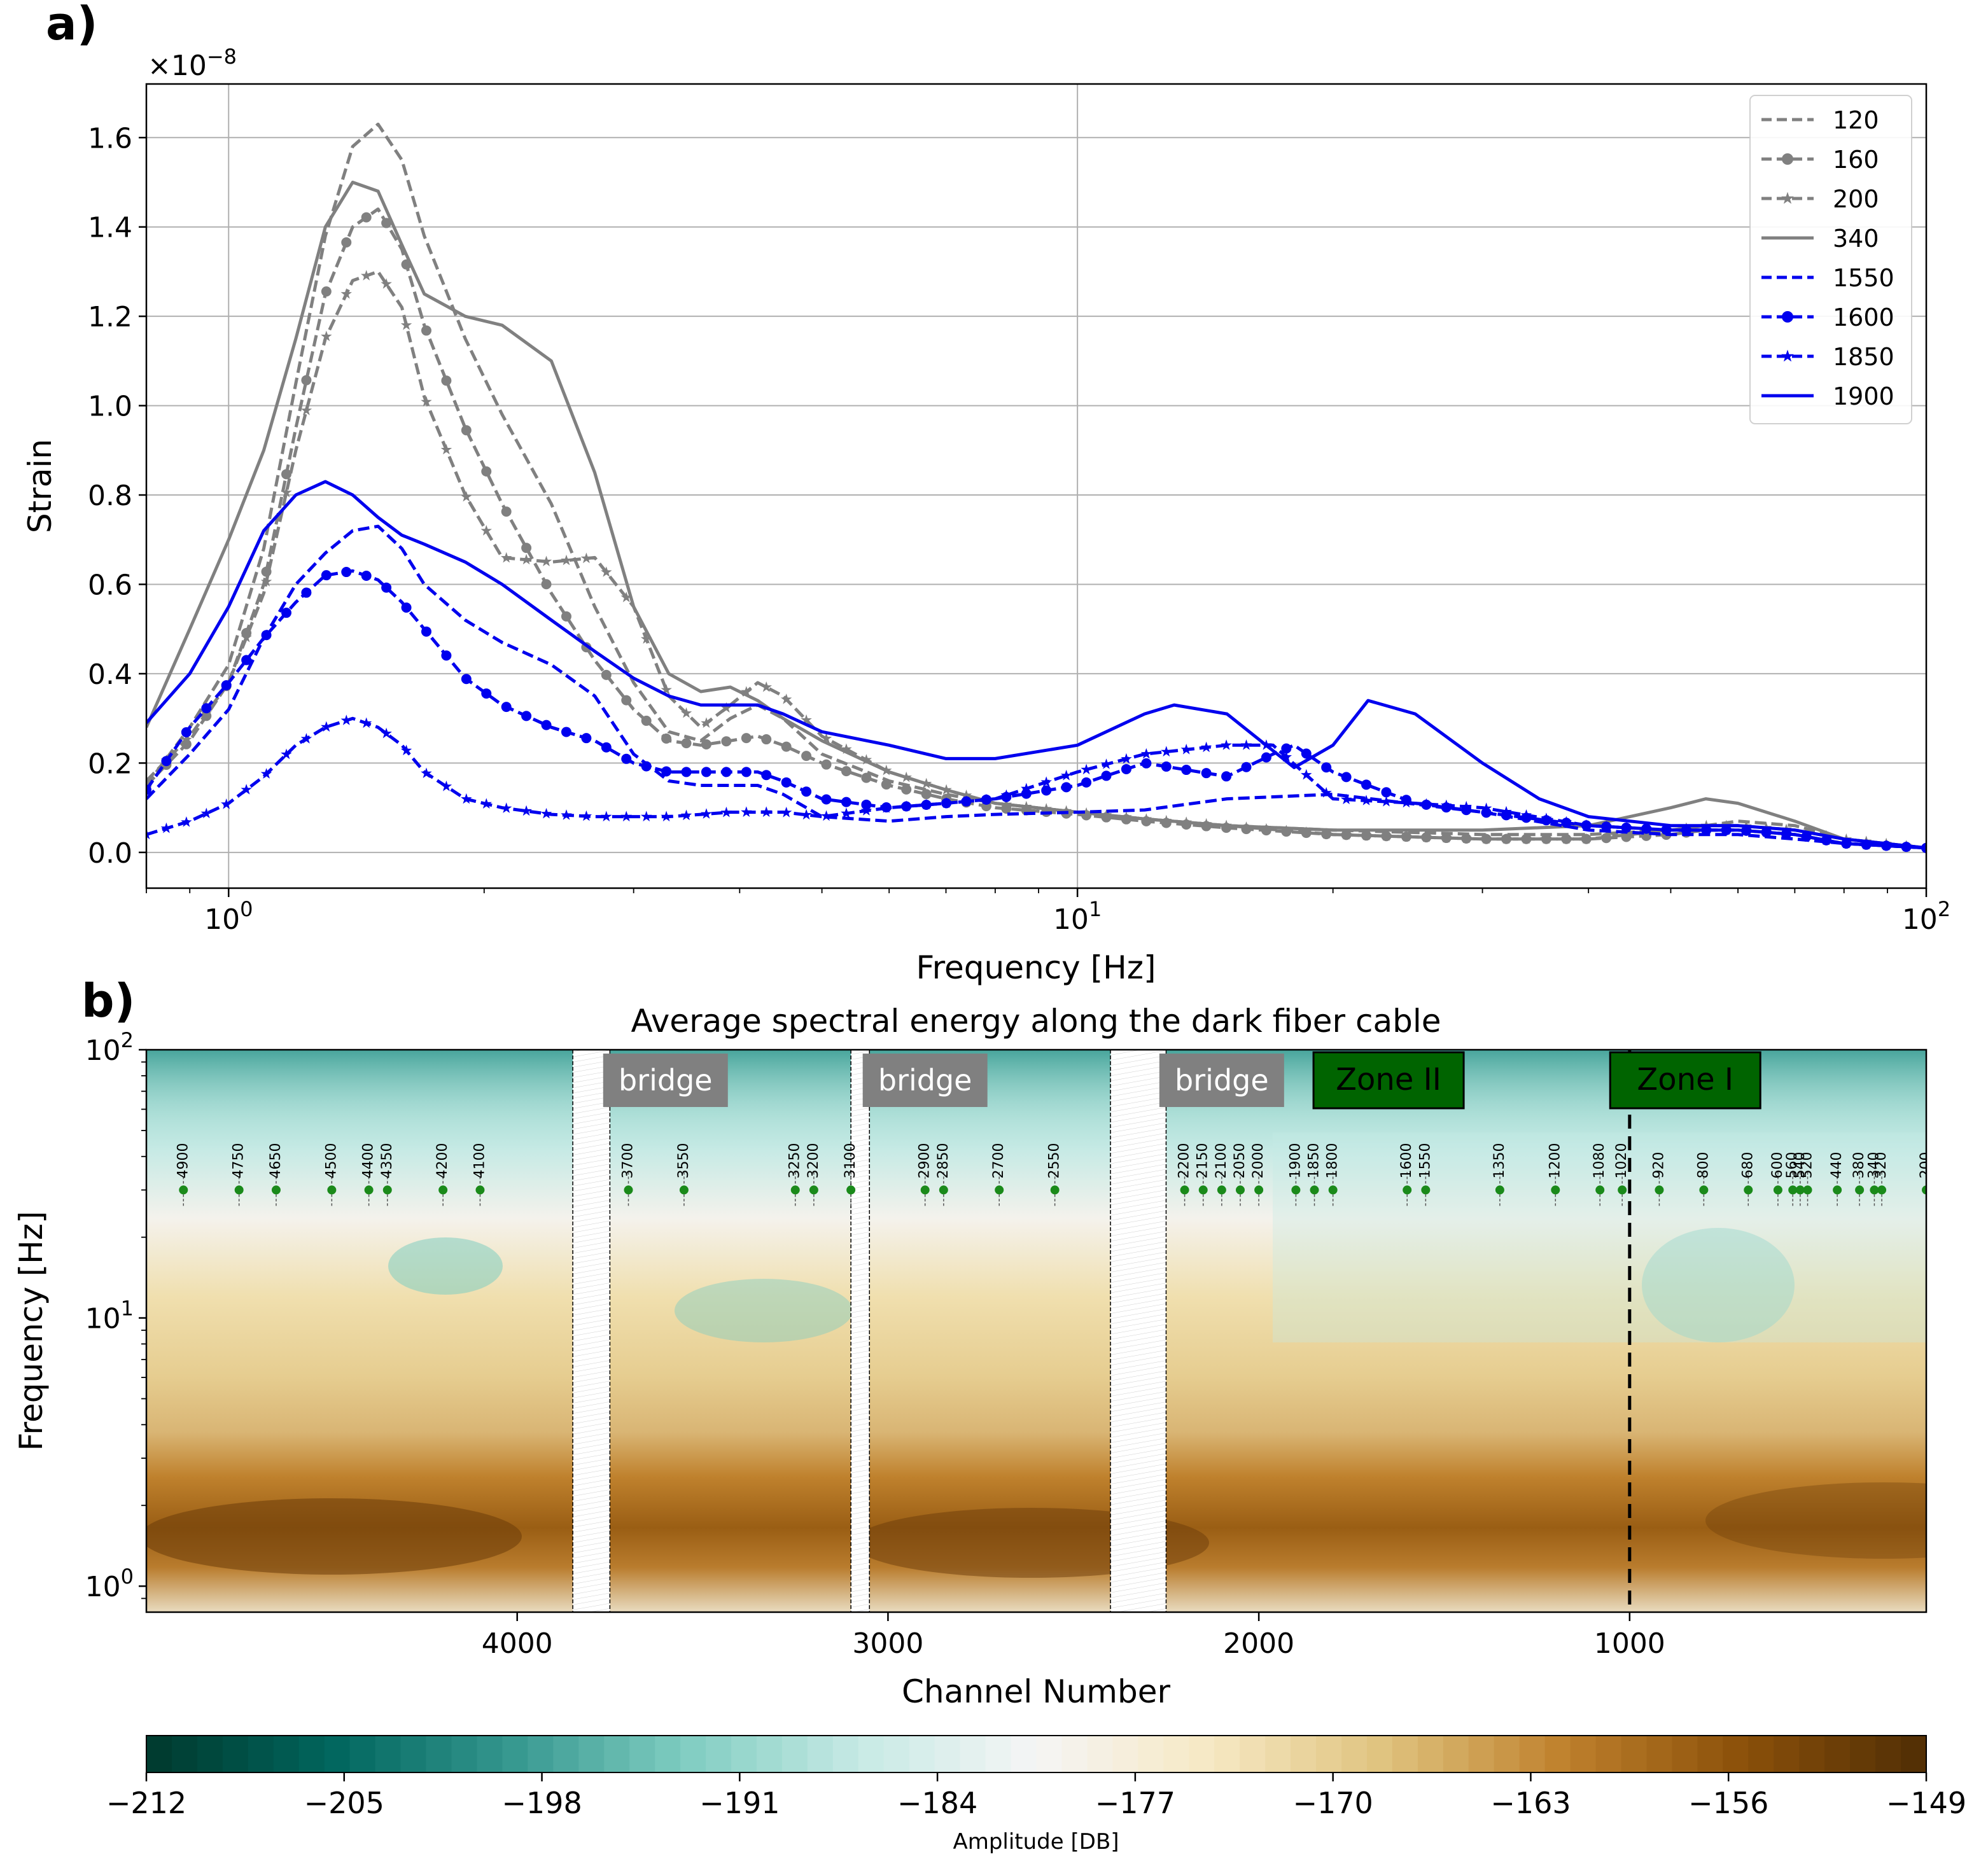  What do you see at coordinates (1934, 1165) in the screenshot?
I see `station-label: 180` at bounding box center [1934, 1165].